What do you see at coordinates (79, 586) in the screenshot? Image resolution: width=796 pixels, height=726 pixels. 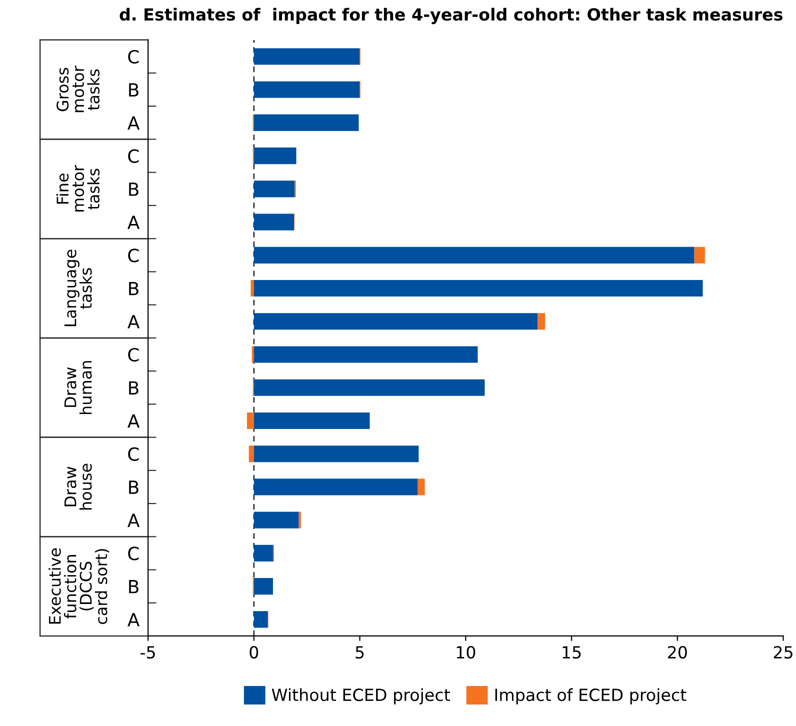 I see `text: Executive function (DCCS card sort)` at bounding box center [79, 586].